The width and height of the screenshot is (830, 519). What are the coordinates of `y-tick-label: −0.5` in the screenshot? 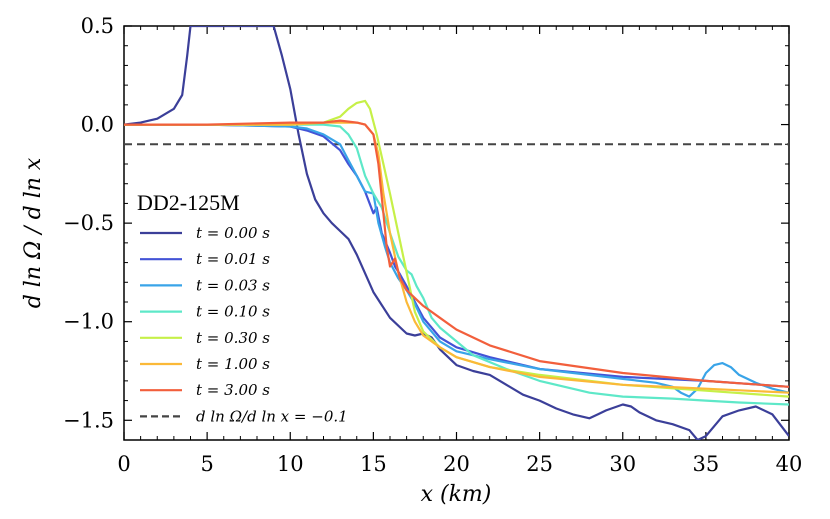 It's located at (88, 223).